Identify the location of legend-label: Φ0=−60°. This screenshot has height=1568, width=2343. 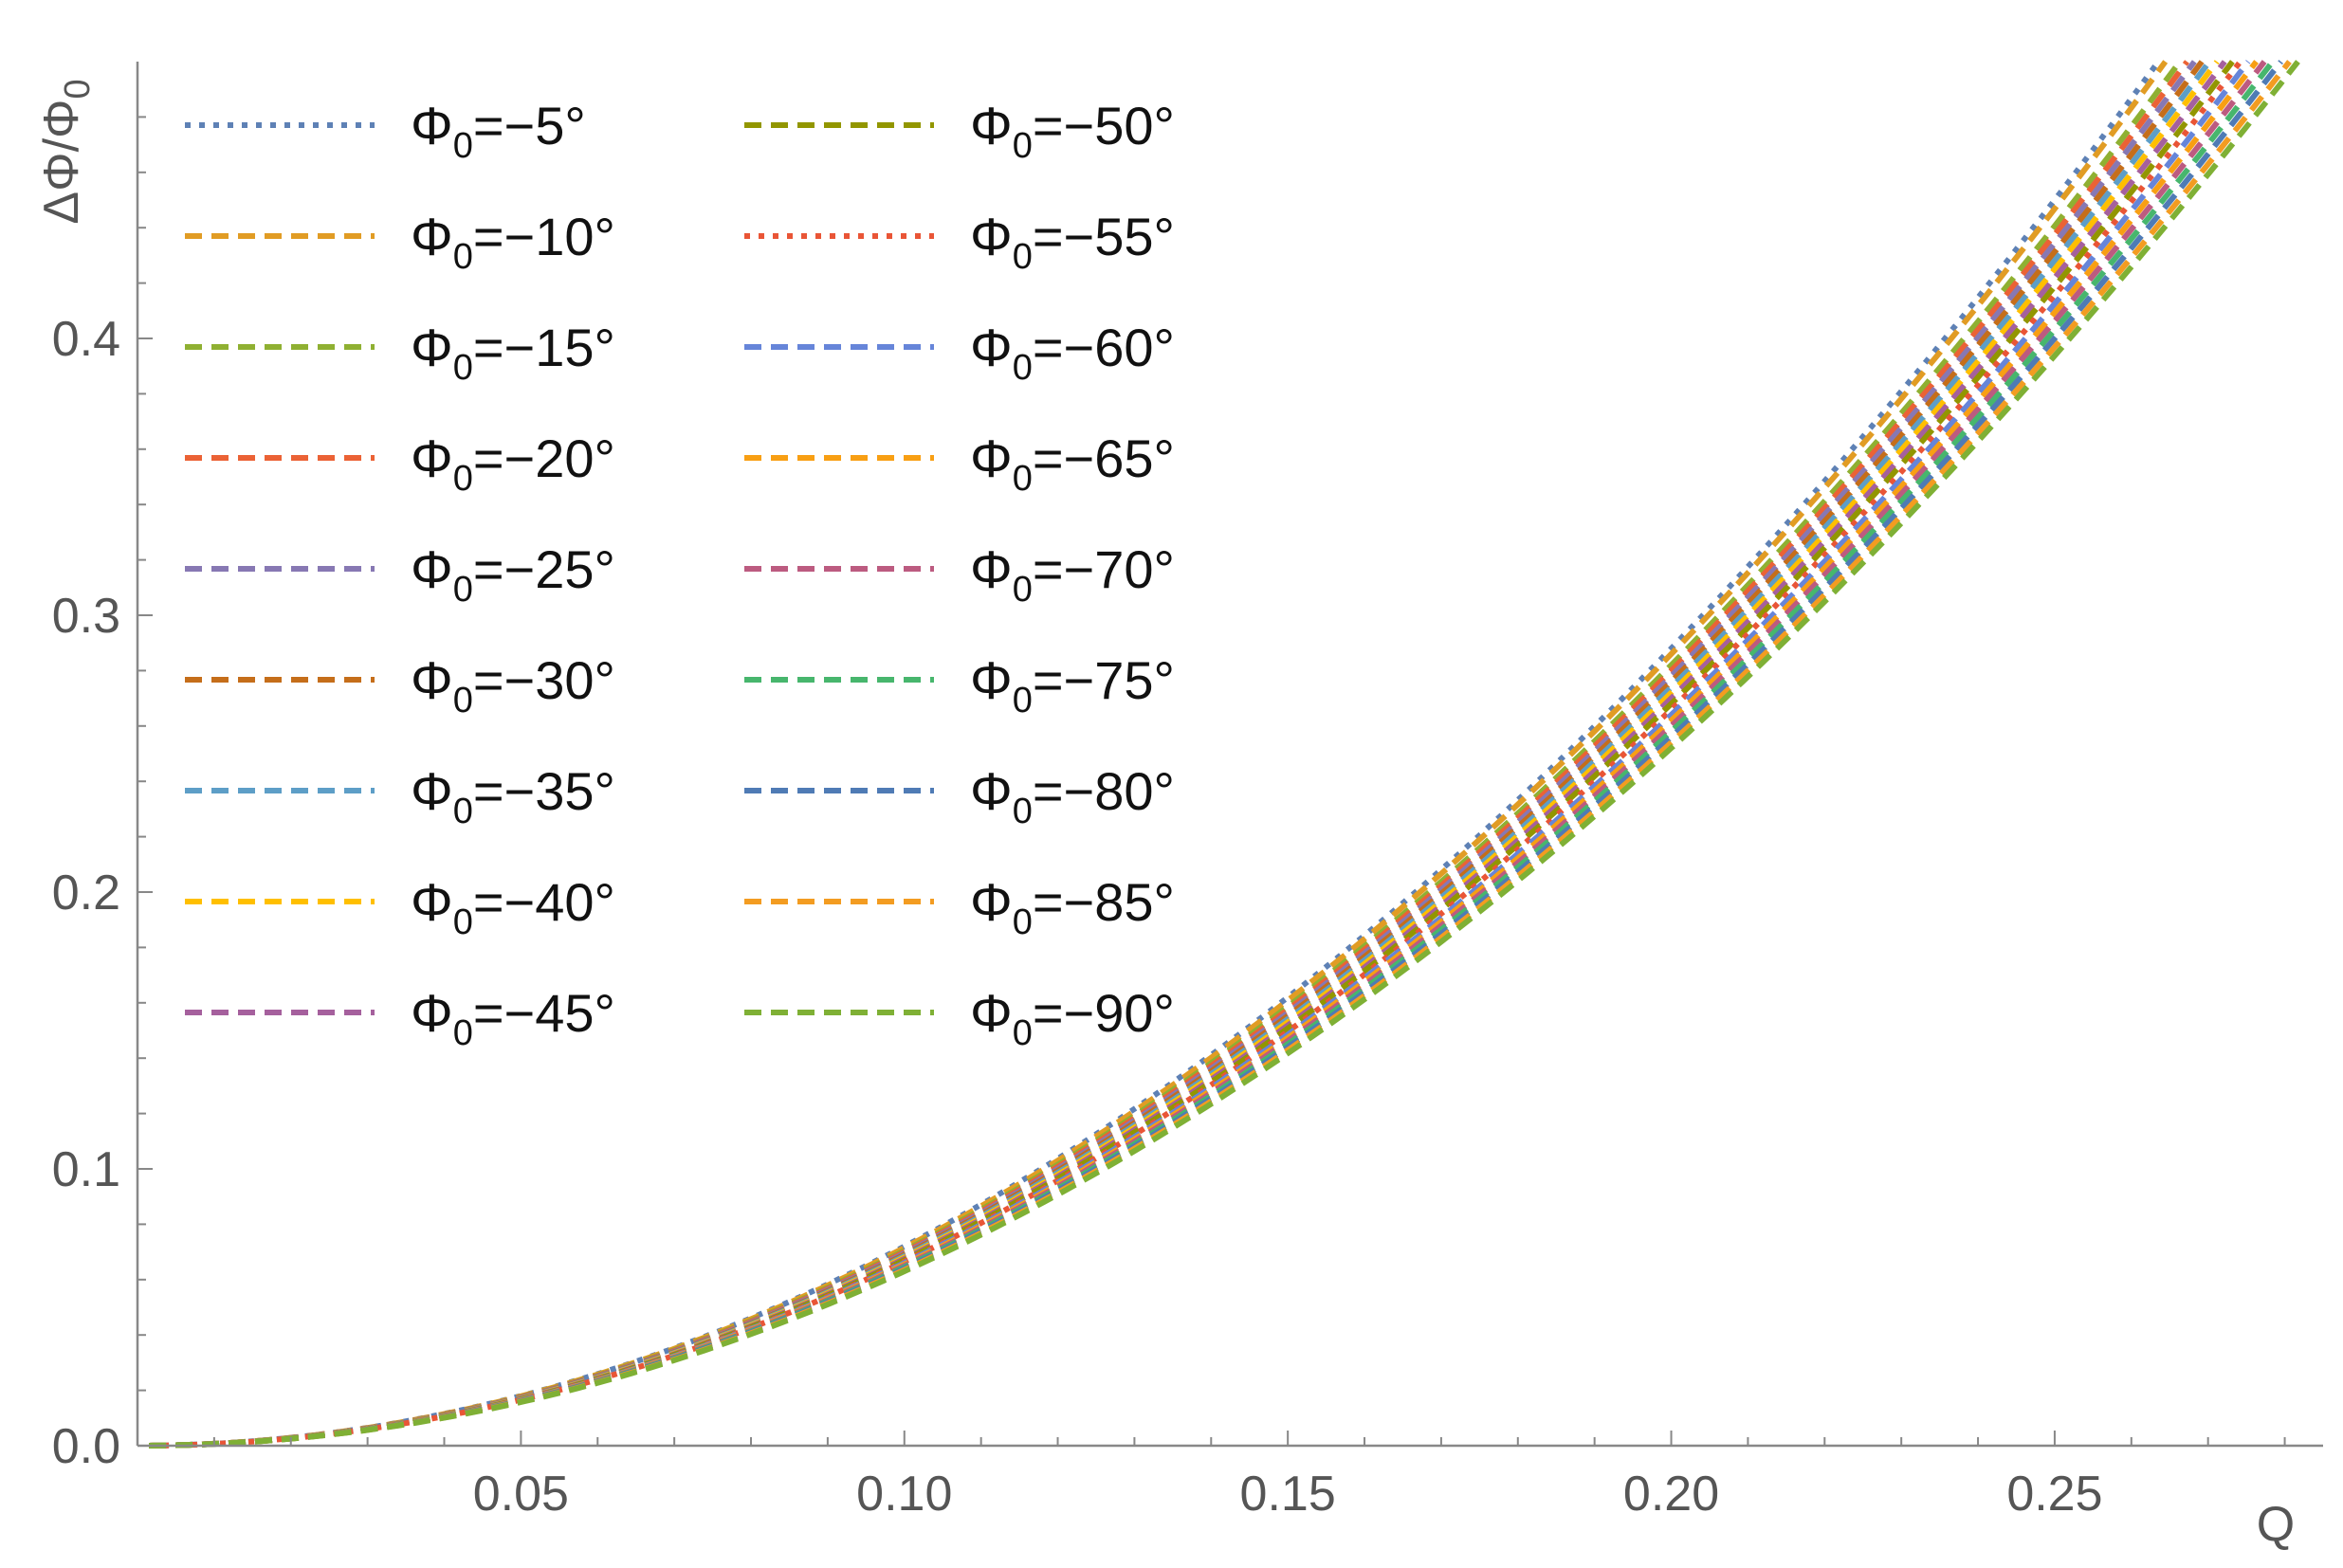
(1072, 353).